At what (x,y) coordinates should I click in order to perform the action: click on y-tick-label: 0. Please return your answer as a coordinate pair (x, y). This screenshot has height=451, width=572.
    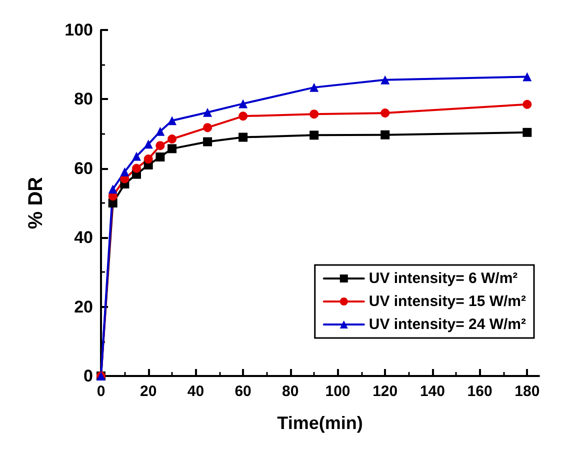
    Looking at the image, I should click on (88, 376).